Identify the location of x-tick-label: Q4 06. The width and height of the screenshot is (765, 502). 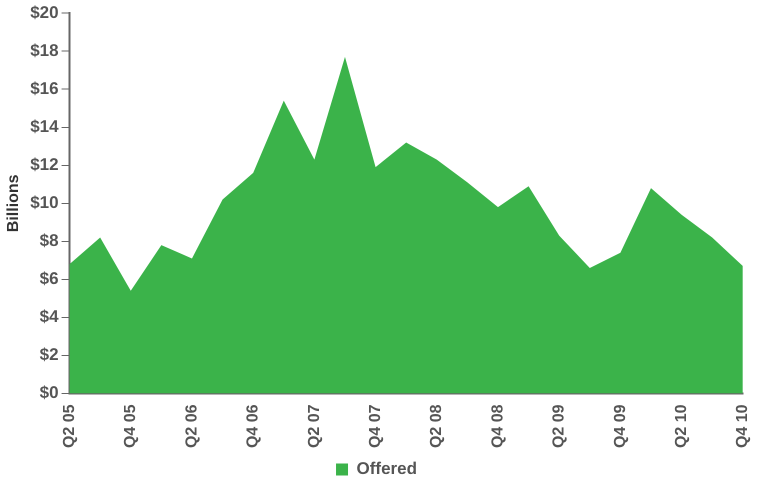
(253, 426).